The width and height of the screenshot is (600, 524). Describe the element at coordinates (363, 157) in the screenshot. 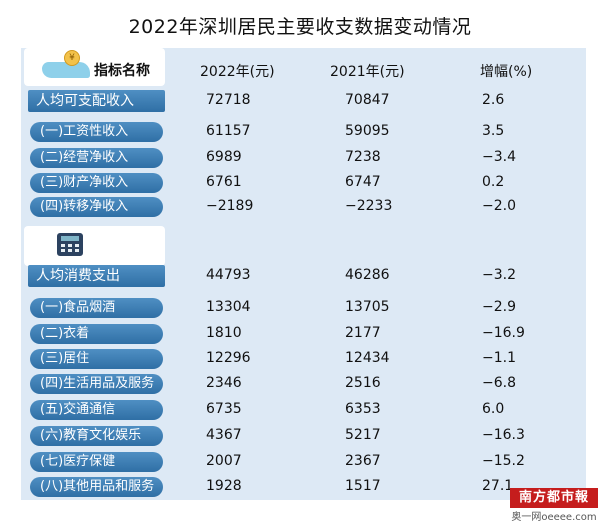

I see `cell-2021: 7238` at that location.